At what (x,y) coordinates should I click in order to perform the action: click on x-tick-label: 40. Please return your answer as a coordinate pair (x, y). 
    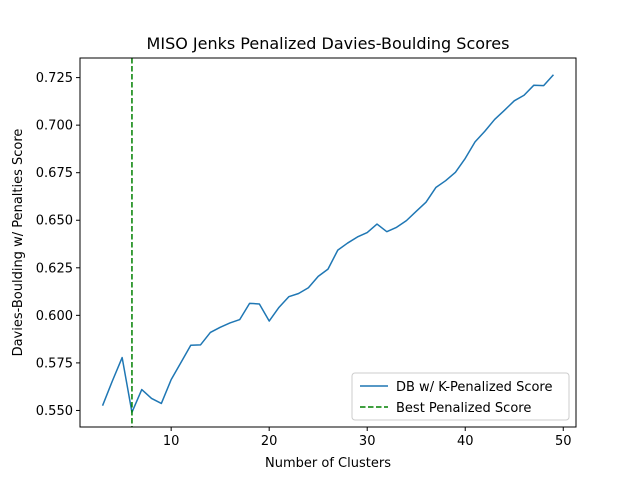
    Looking at the image, I should click on (465, 441).